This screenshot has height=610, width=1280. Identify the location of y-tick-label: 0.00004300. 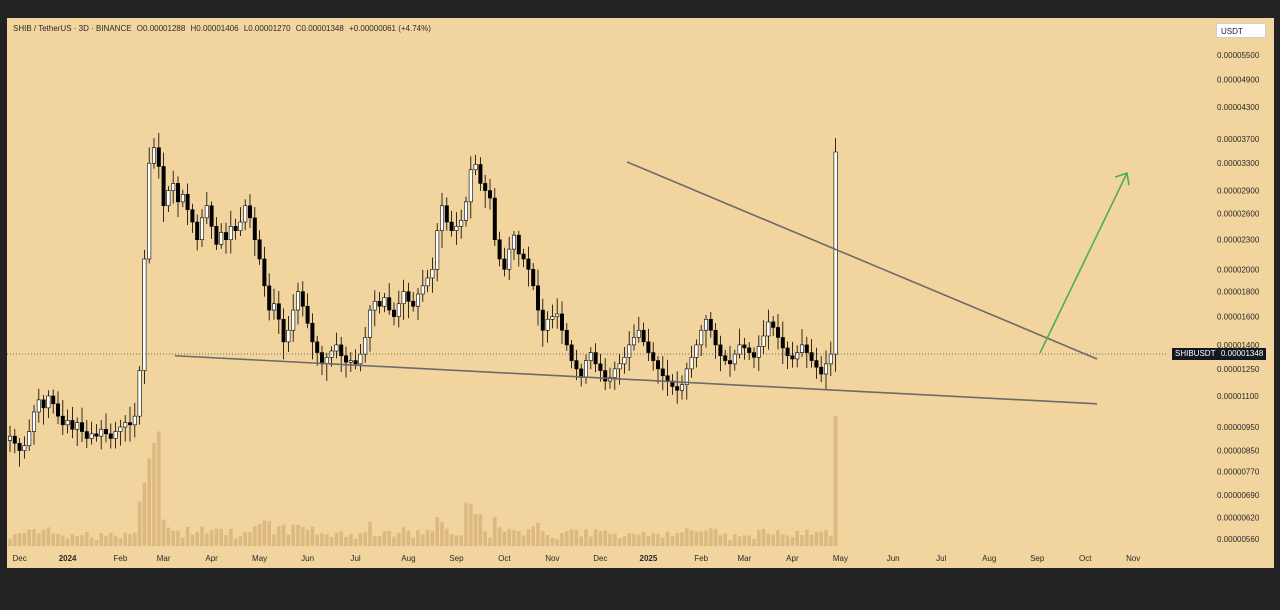
(1238, 107).